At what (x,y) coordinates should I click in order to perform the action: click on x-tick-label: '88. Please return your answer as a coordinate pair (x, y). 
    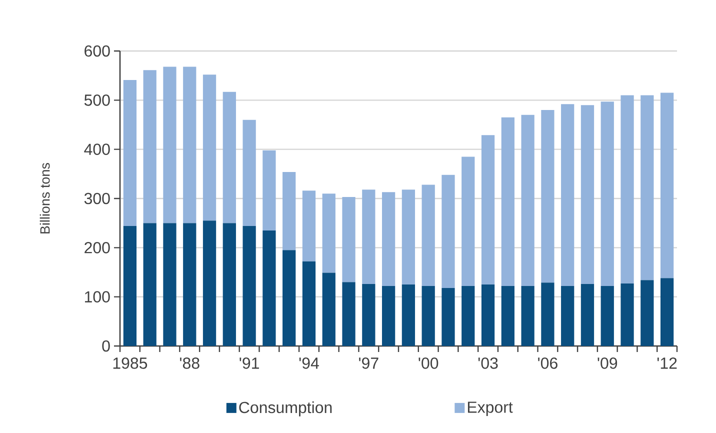
    Looking at the image, I should click on (190, 363).